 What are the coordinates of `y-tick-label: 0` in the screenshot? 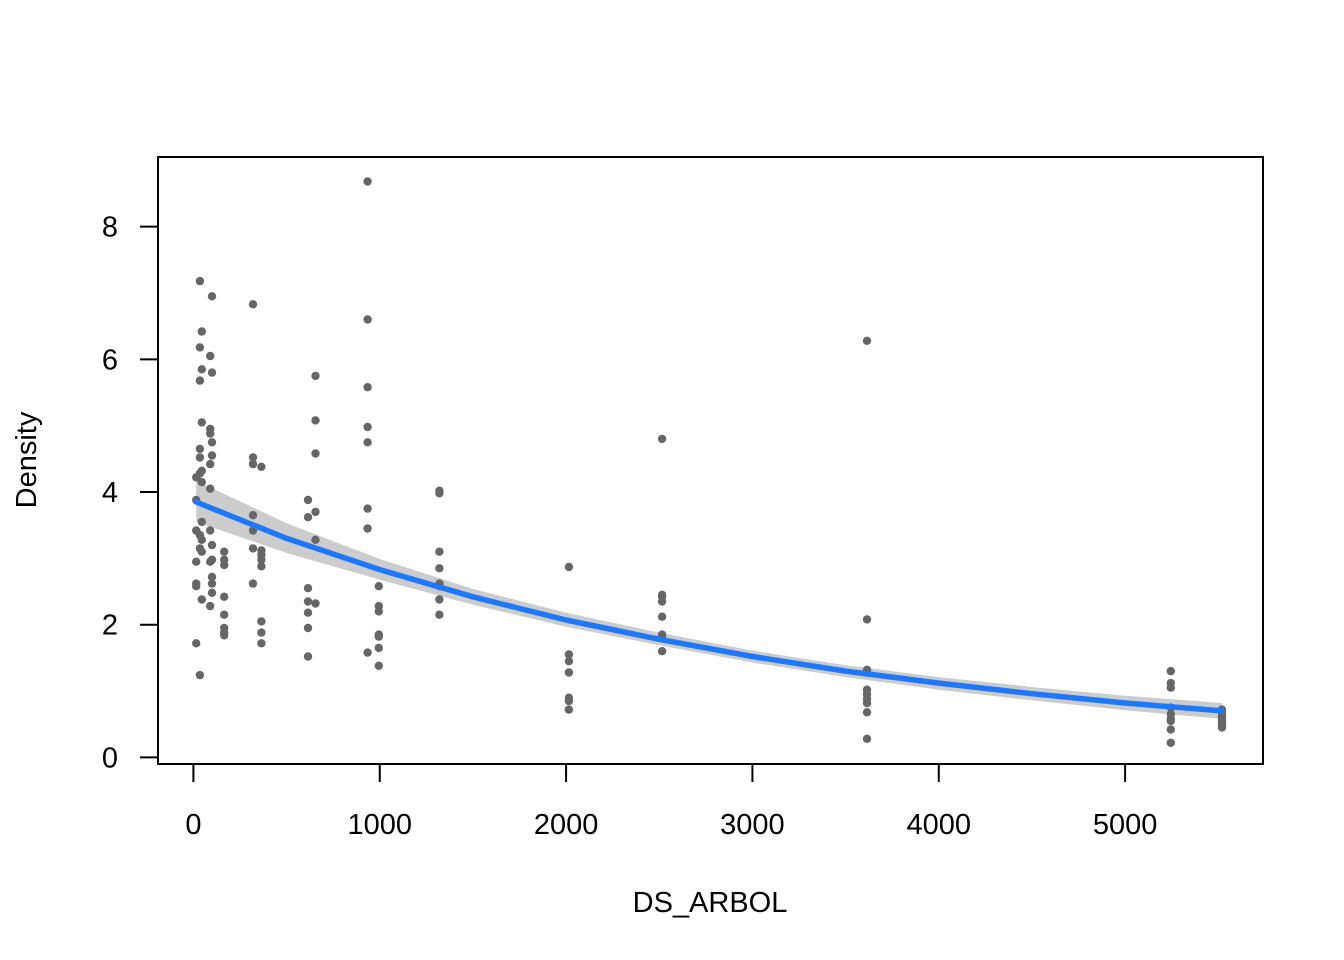 It's located at (110, 758).